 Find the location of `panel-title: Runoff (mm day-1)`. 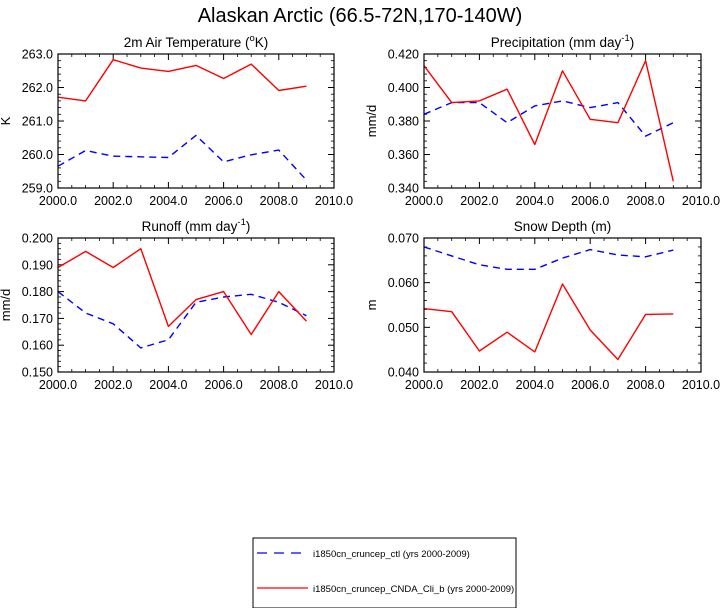

panel-title: Runoff (mm day-1) is located at coordinates (196, 225).